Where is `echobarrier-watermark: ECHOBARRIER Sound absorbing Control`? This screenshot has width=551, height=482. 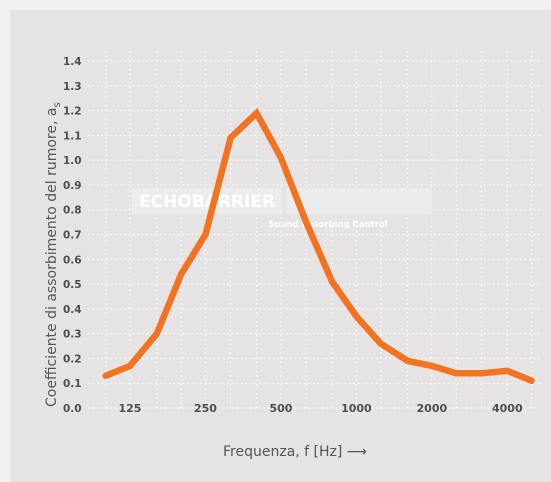
echobarrier-watermark: ECHOBARRIER Sound absorbing Control is located at coordinates (282, 209).